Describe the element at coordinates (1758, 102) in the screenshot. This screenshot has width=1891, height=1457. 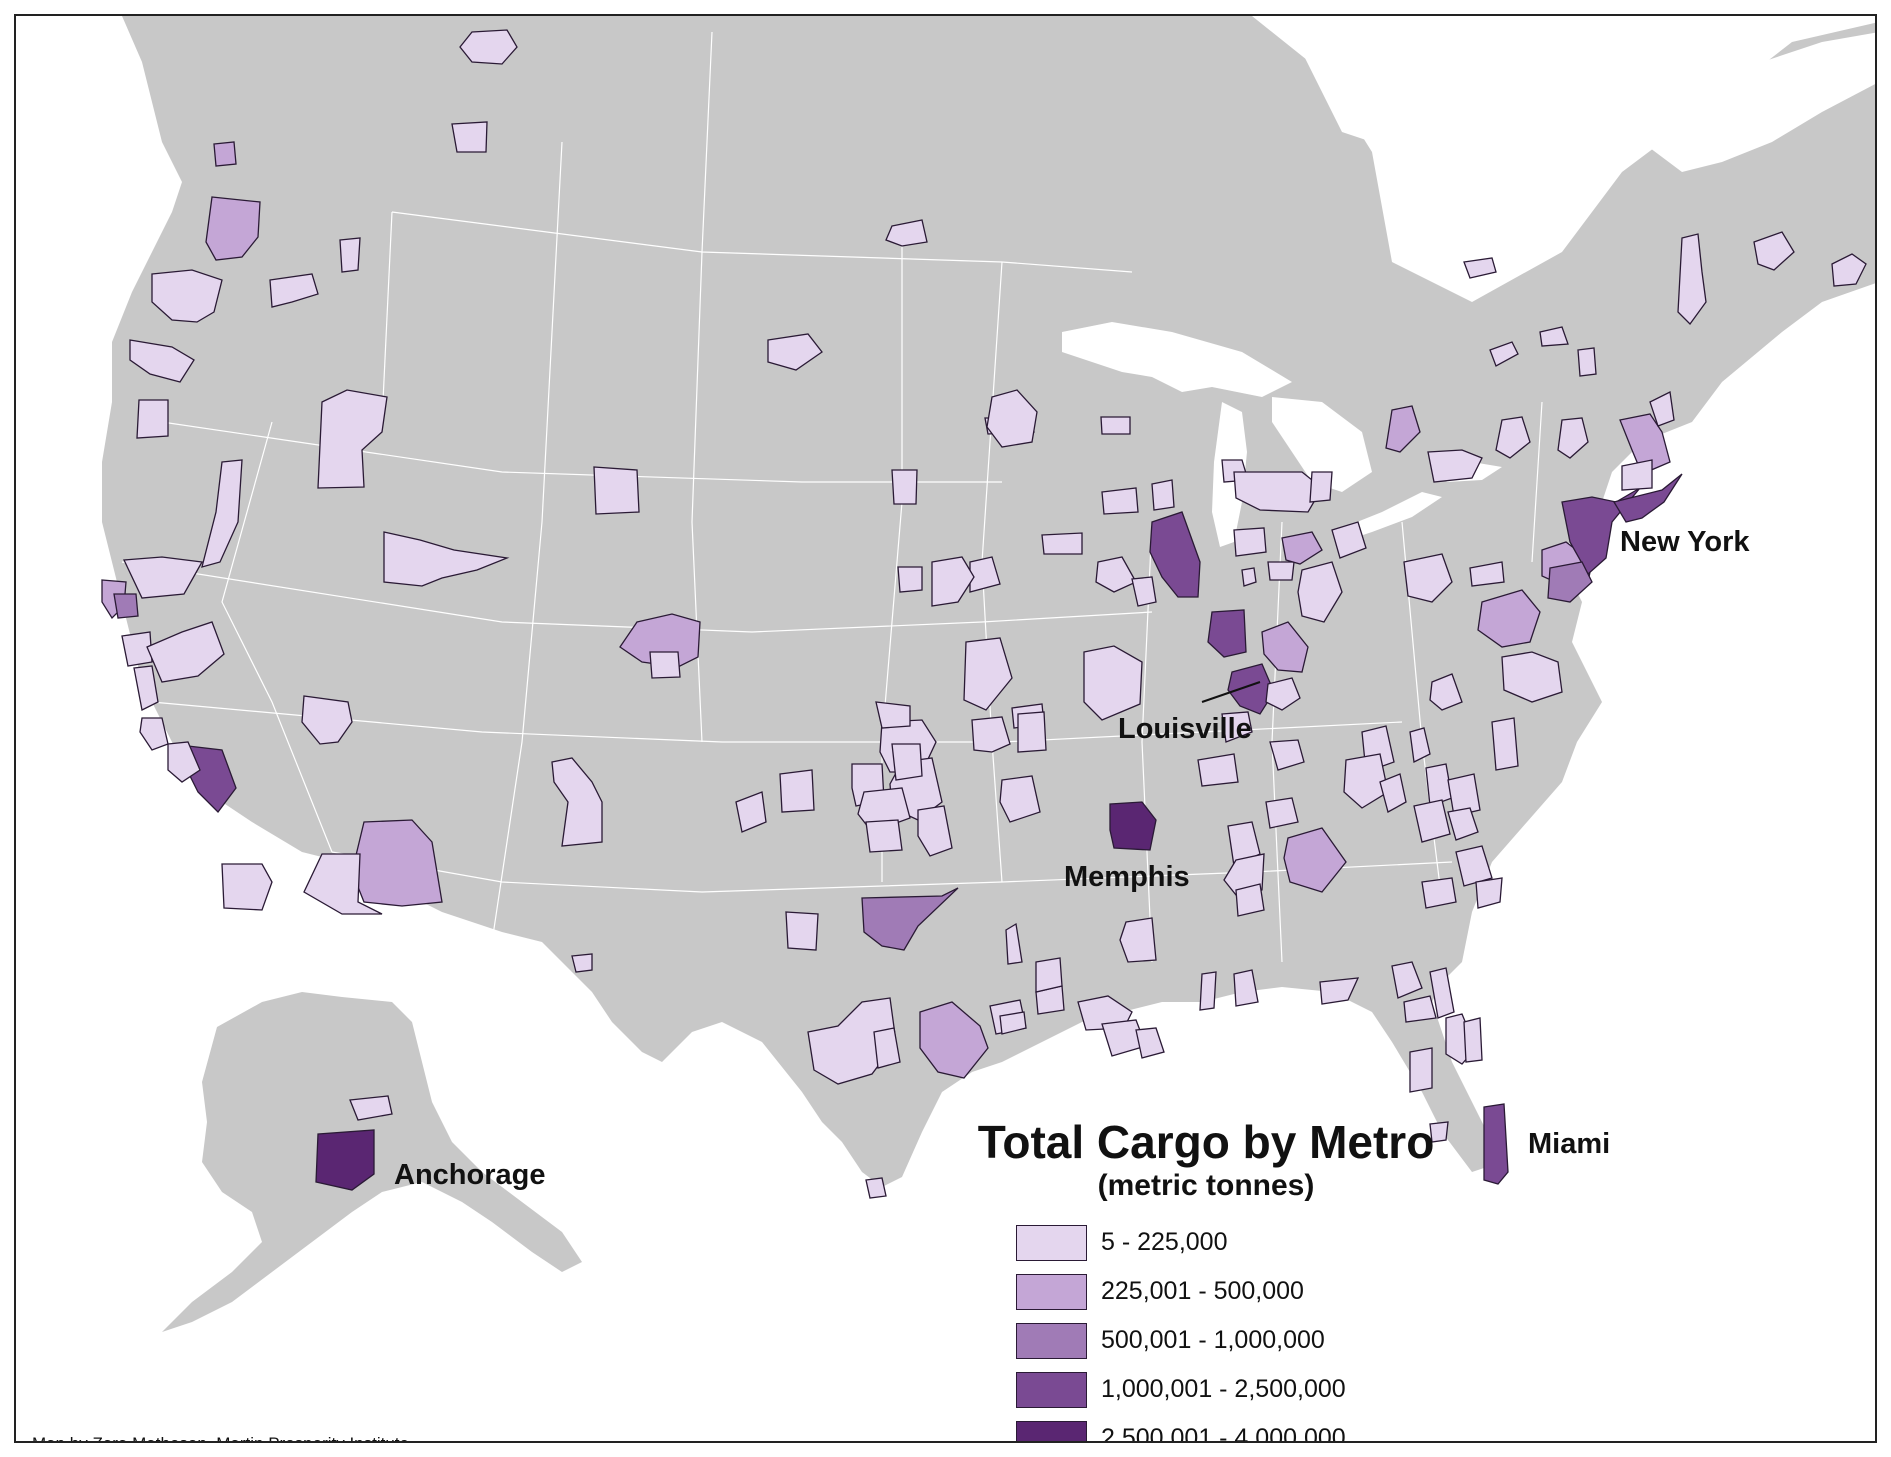
I see `st-lawrence-gulf` at that location.